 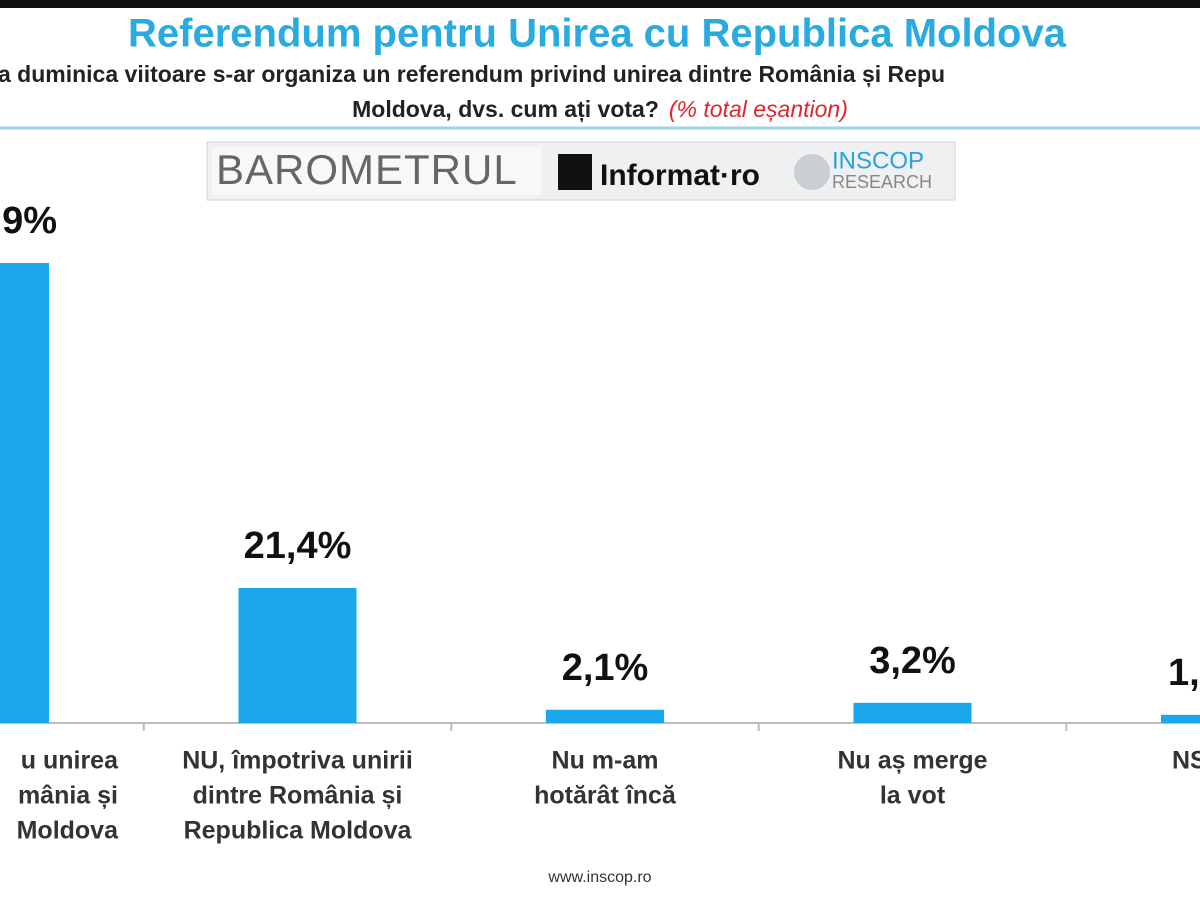 I want to click on category-label: Nu aș merge, so click(x=912, y=761).